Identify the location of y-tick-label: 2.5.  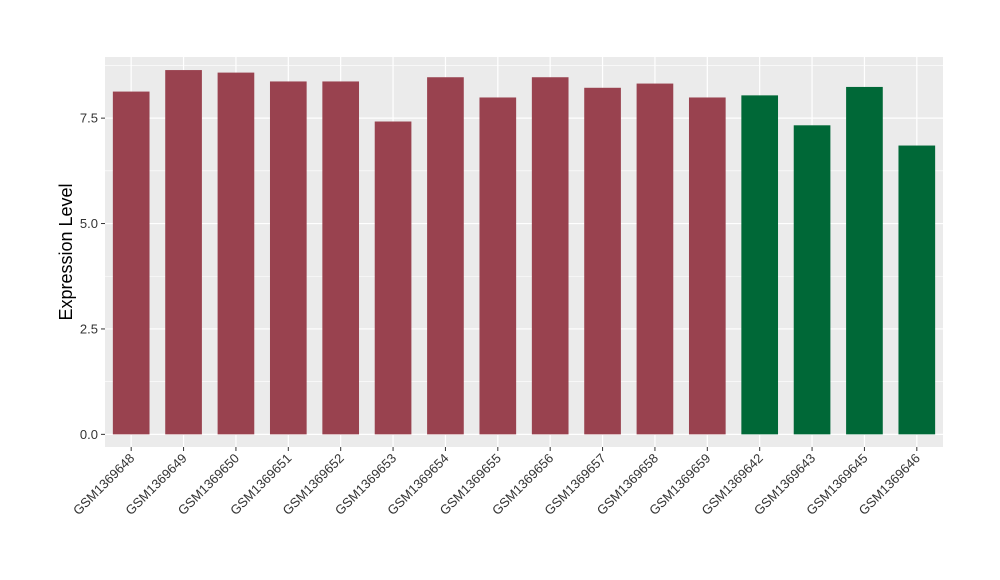
(89, 328).